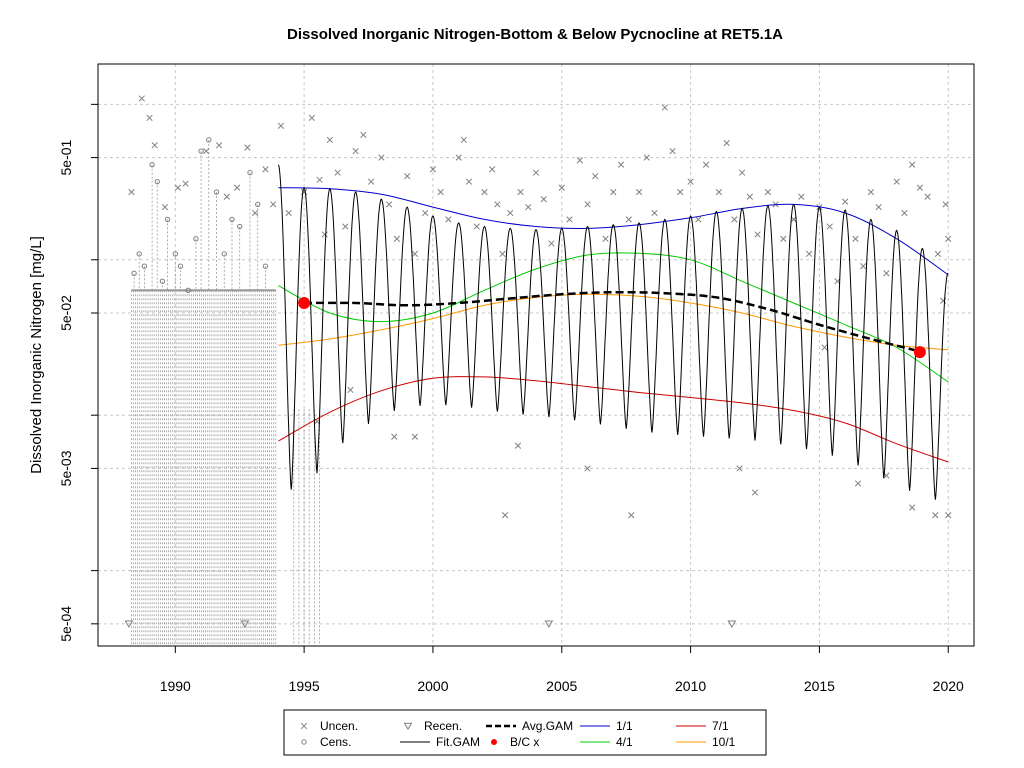  Describe the element at coordinates (36, 355) in the screenshot. I see `y-axis-label: Dissolved Inorganic Nitrogen [mg/L]` at that location.